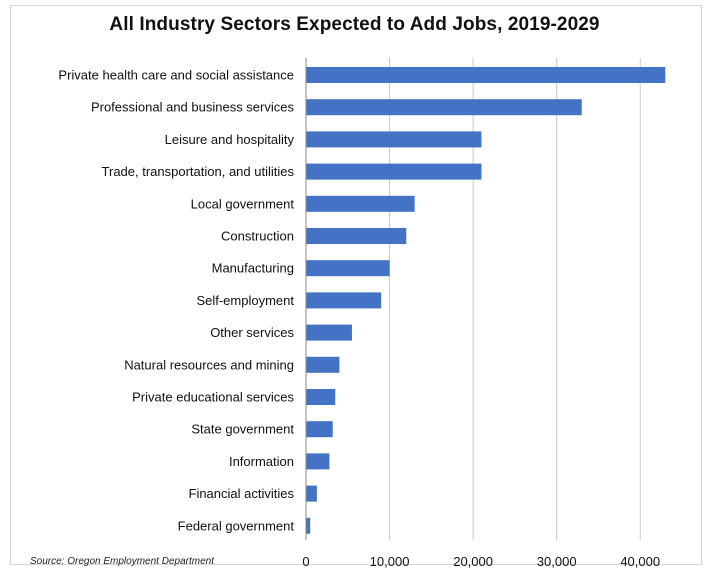  What do you see at coordinates (122, 561) in the screenshot?
I see `source-note: Source: Oregon Employment Department` at bounding box center [122, 561].